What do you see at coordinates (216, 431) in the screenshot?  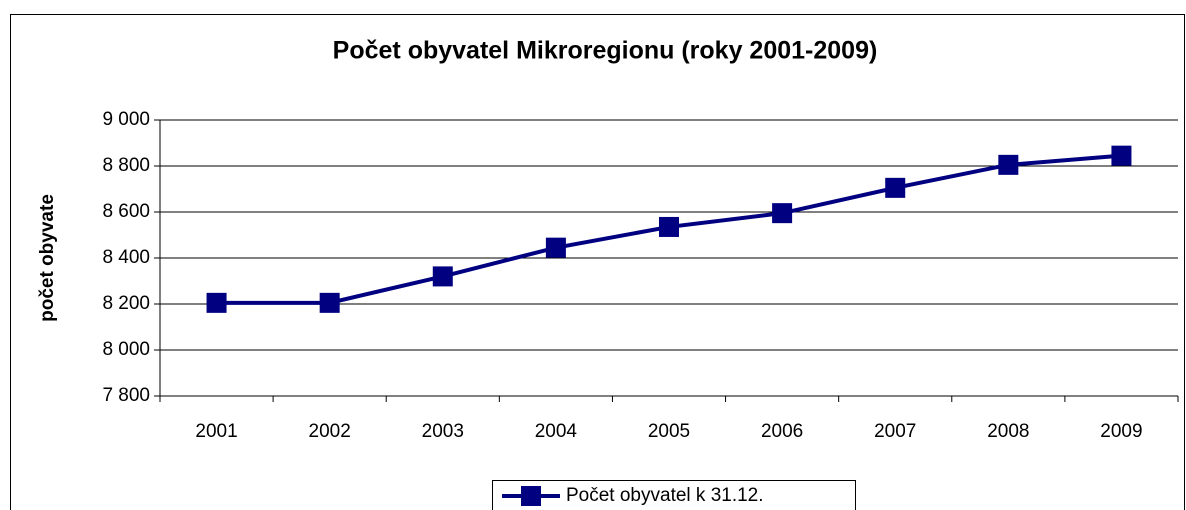 I see `x-tick-label: 2001` at bounding box center [216, 431].